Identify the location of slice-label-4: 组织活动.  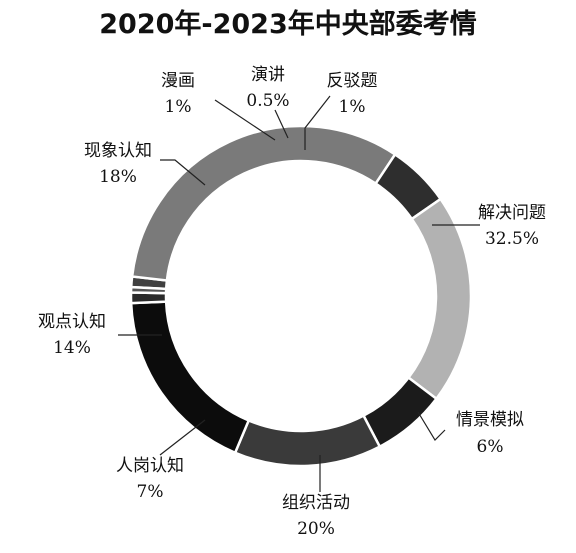
(316, 503).